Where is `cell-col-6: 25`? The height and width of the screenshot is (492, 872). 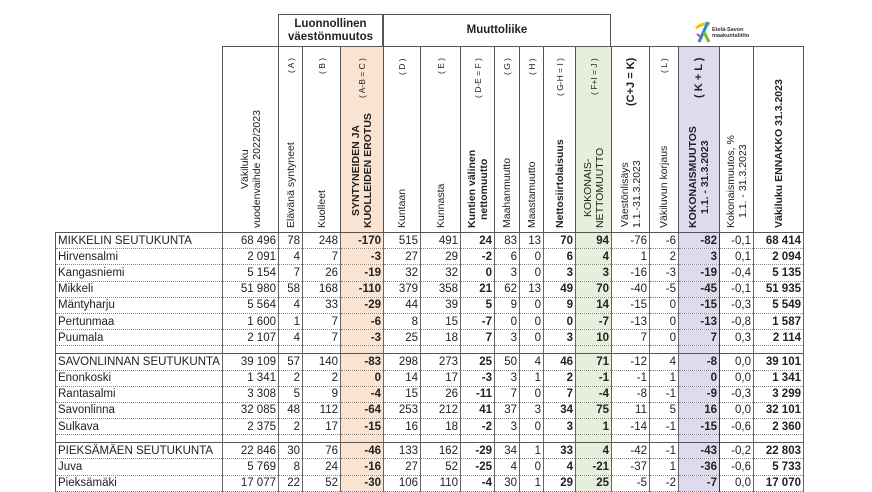 cell-col-6: 25 is located at coordinates (477, 362).